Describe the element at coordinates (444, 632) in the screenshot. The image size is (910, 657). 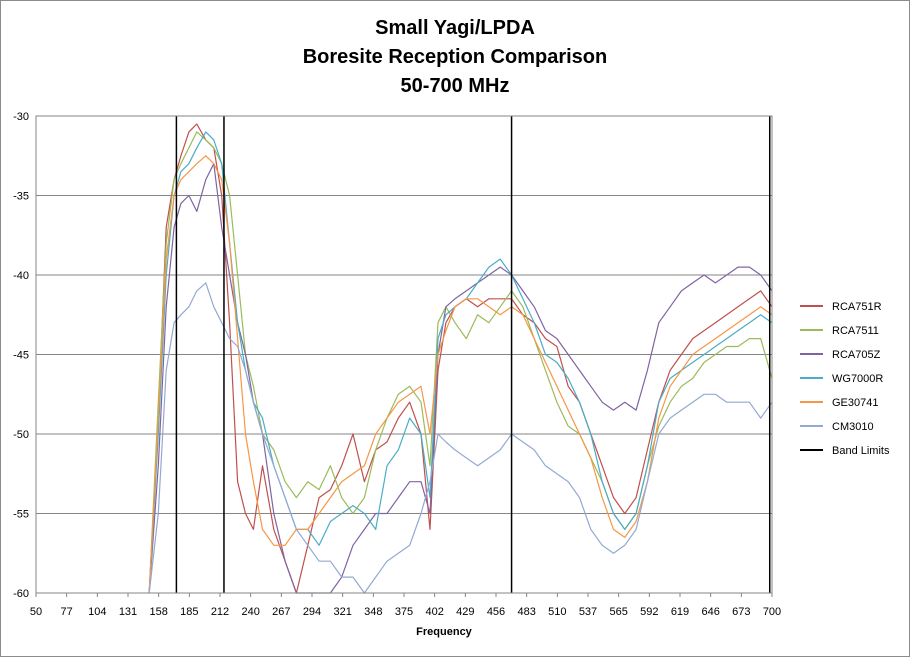
I see `x-axis-label: Frequency` at that location.